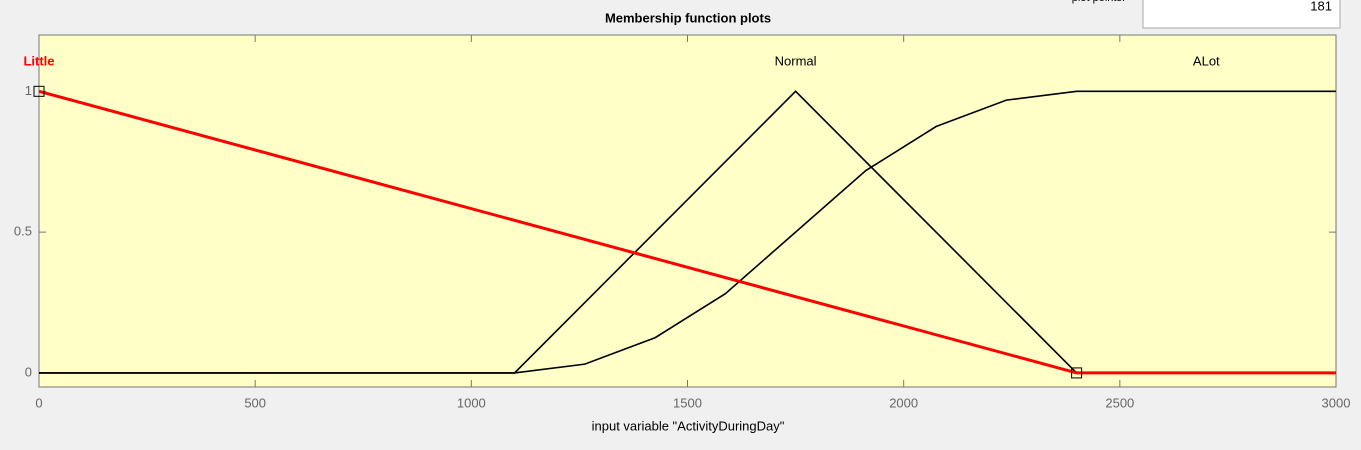 This screenshot has height=450, width=1361. I want to click on x-tick-label: 0, so click(38, 402).